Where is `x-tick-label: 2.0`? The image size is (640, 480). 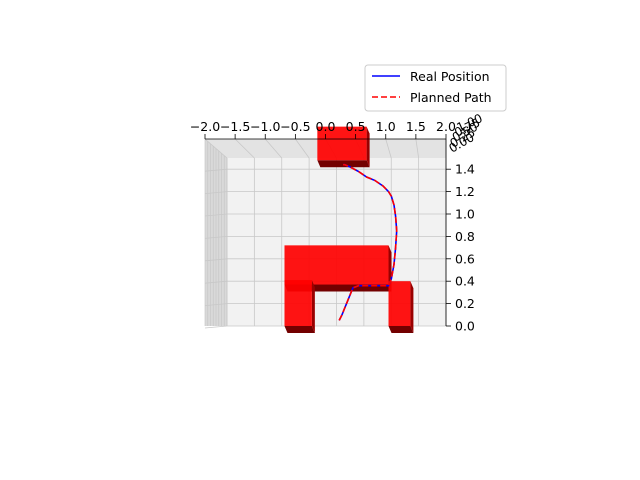 x-tick-label: 2.0 is located at coordinates (446, 126).